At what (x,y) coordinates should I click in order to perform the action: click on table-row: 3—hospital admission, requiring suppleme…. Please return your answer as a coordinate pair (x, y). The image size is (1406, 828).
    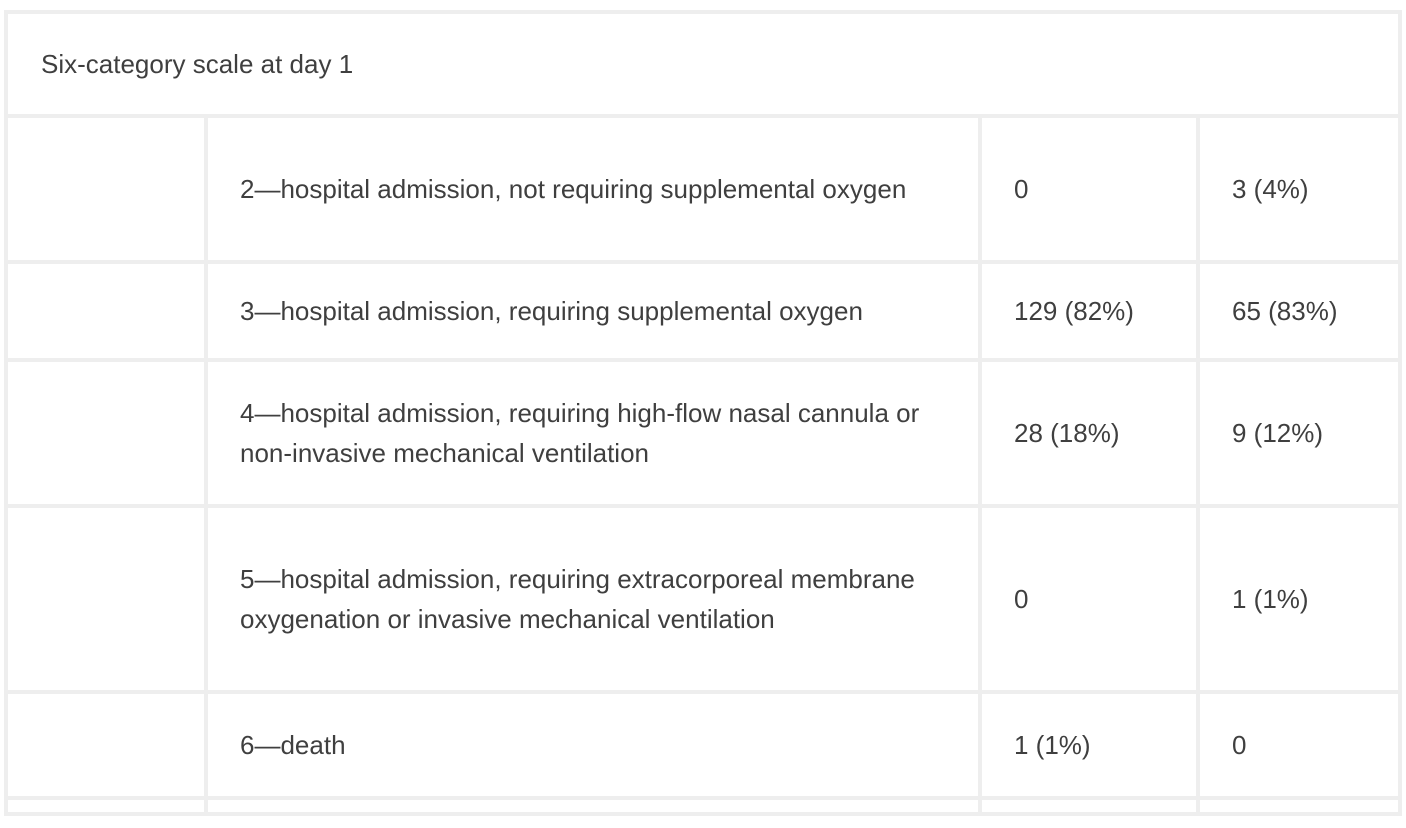
    Looking at the image, I should click on (703, 311).